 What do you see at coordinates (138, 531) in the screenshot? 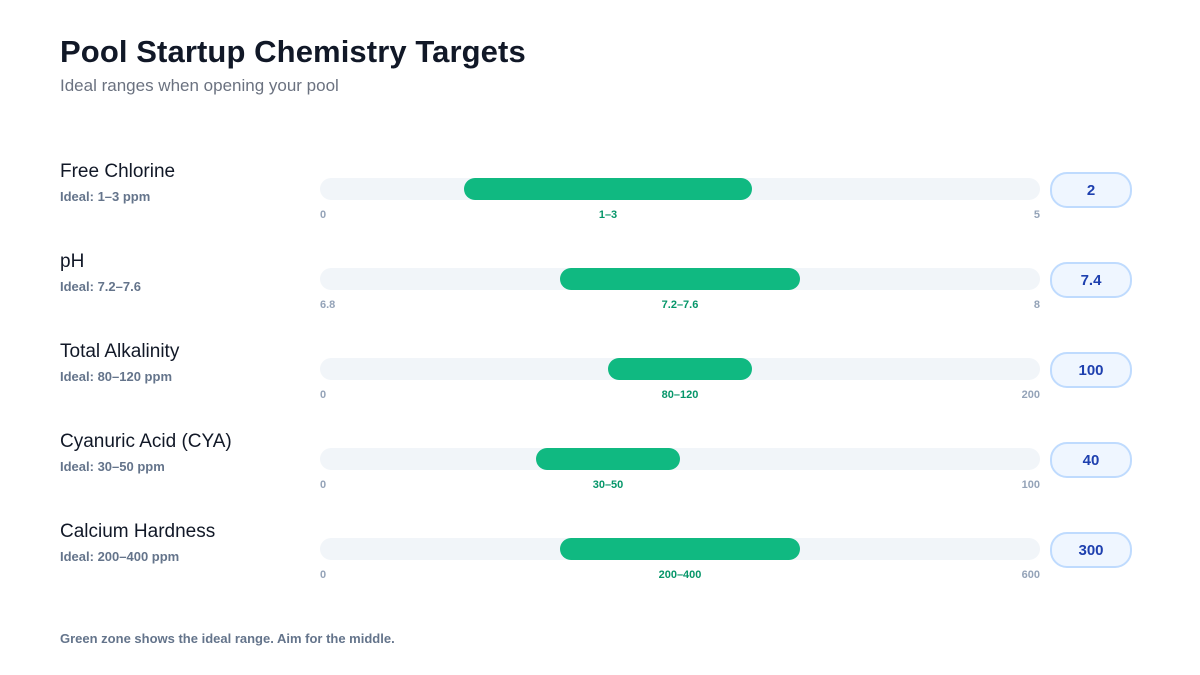
I see `metric-name: Calcium Hardness` at bounding box center [138, 531].